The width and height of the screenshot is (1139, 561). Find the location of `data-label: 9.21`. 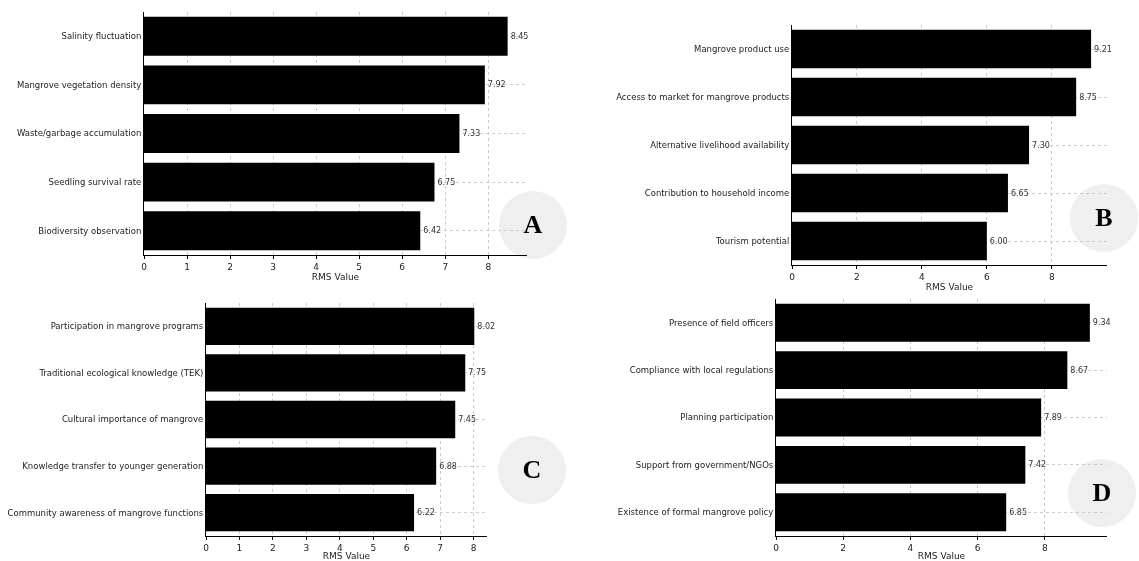

data-label: 9.21 is located at coordinates (1103, 49).